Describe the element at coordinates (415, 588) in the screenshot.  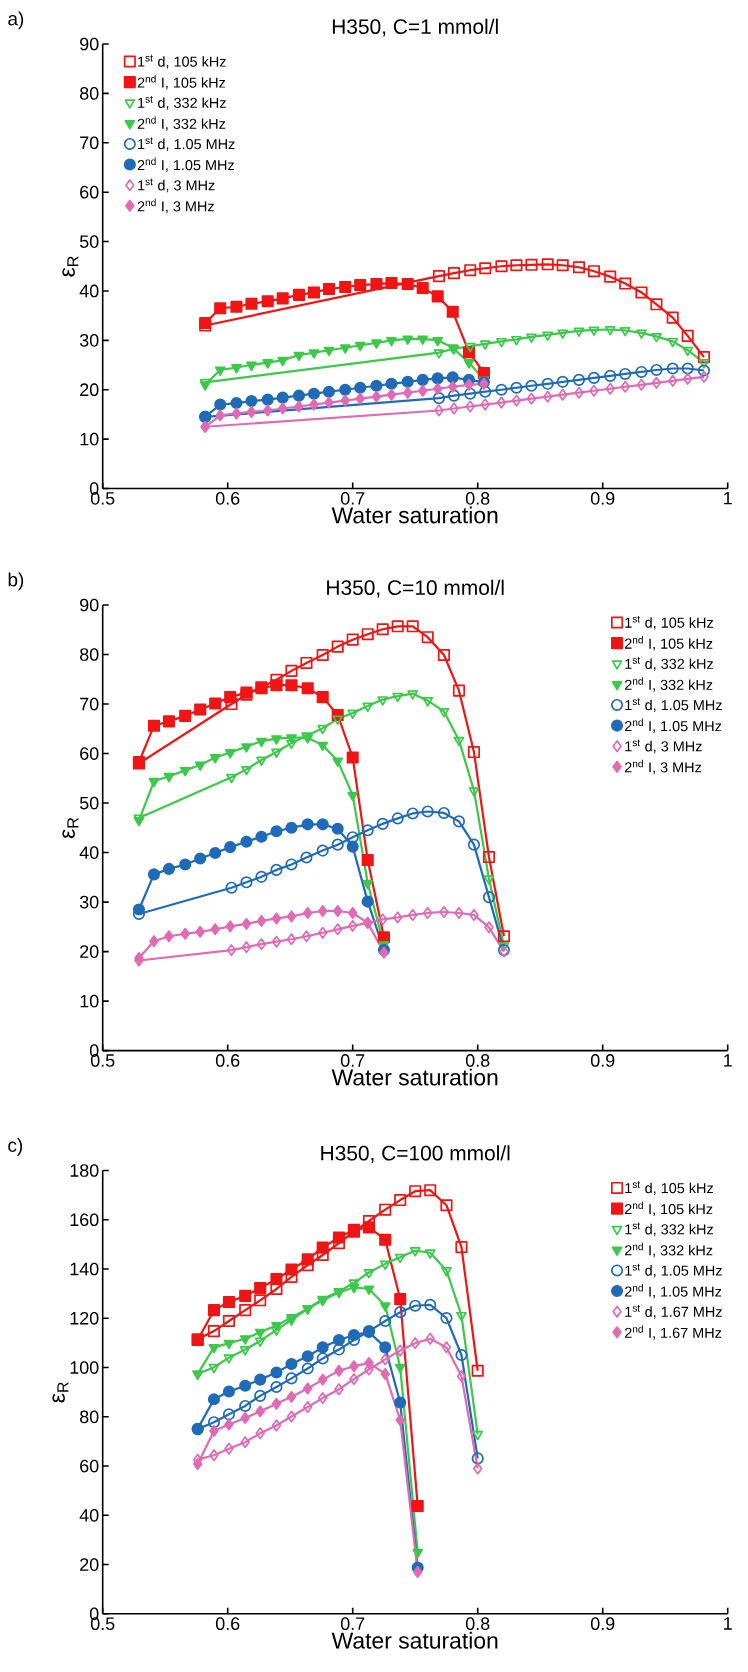
I see `chart-title: H350, C=10 mmol/l` at that location.